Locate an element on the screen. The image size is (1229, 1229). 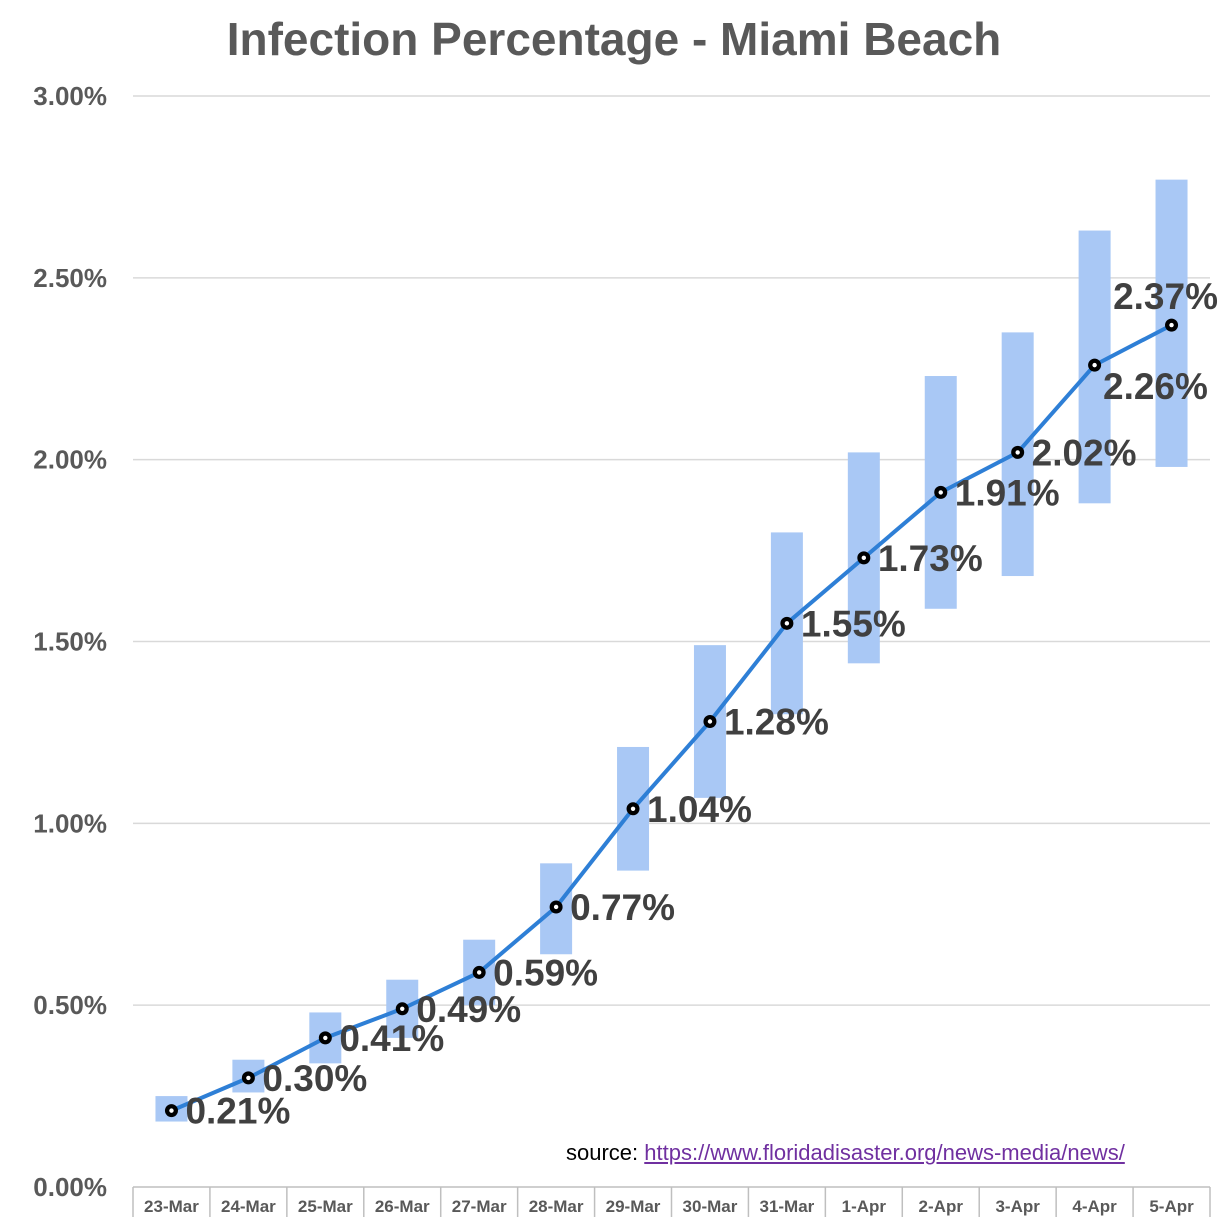
data-label: 0.77% is located at coordinates (622, 907).